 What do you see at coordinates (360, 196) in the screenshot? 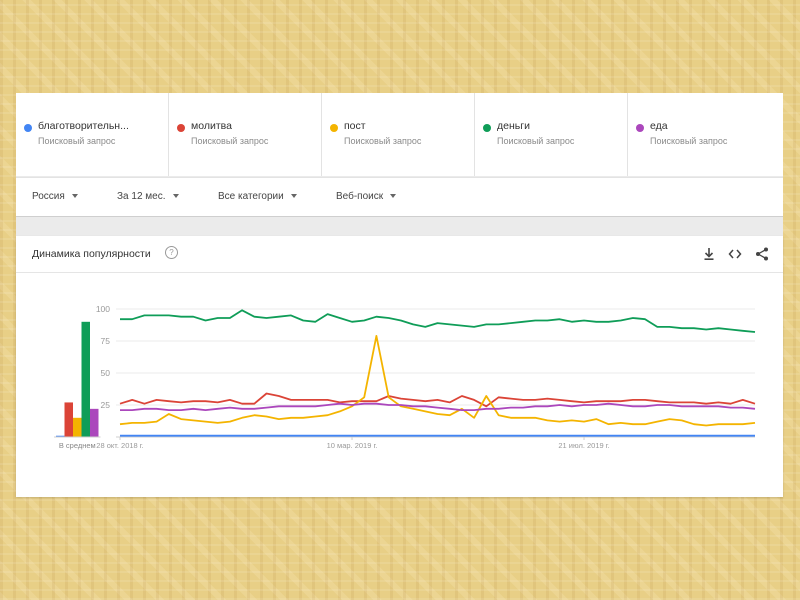
I see `search-type-dropdown-label: Веб-поиск` at bounding box center [360, 196].